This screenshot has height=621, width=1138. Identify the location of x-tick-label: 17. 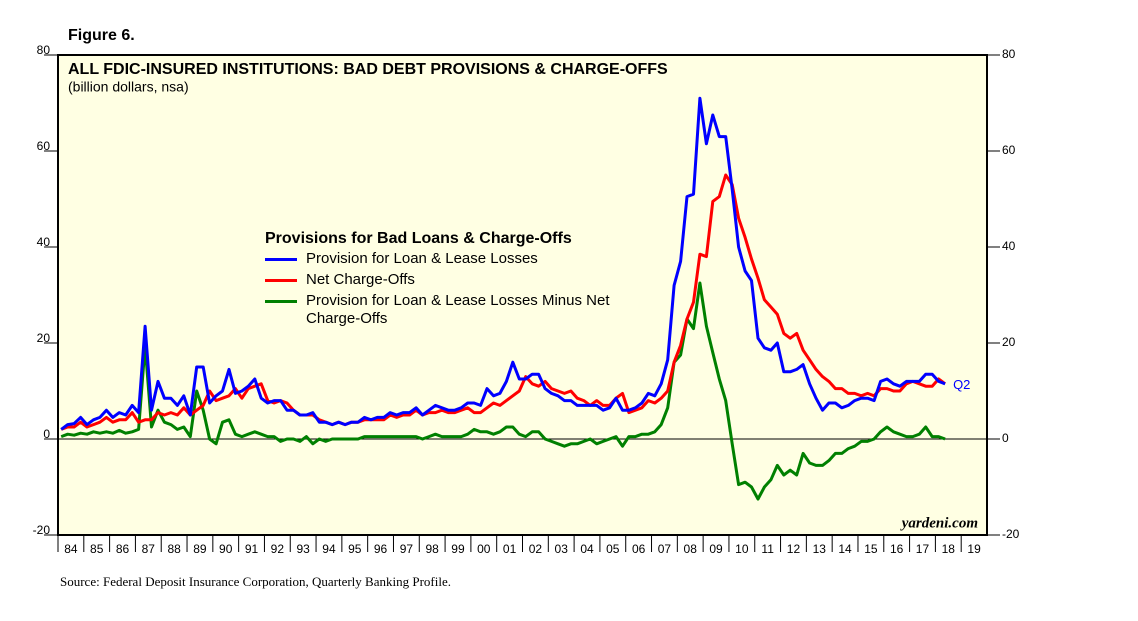
(923, 549).